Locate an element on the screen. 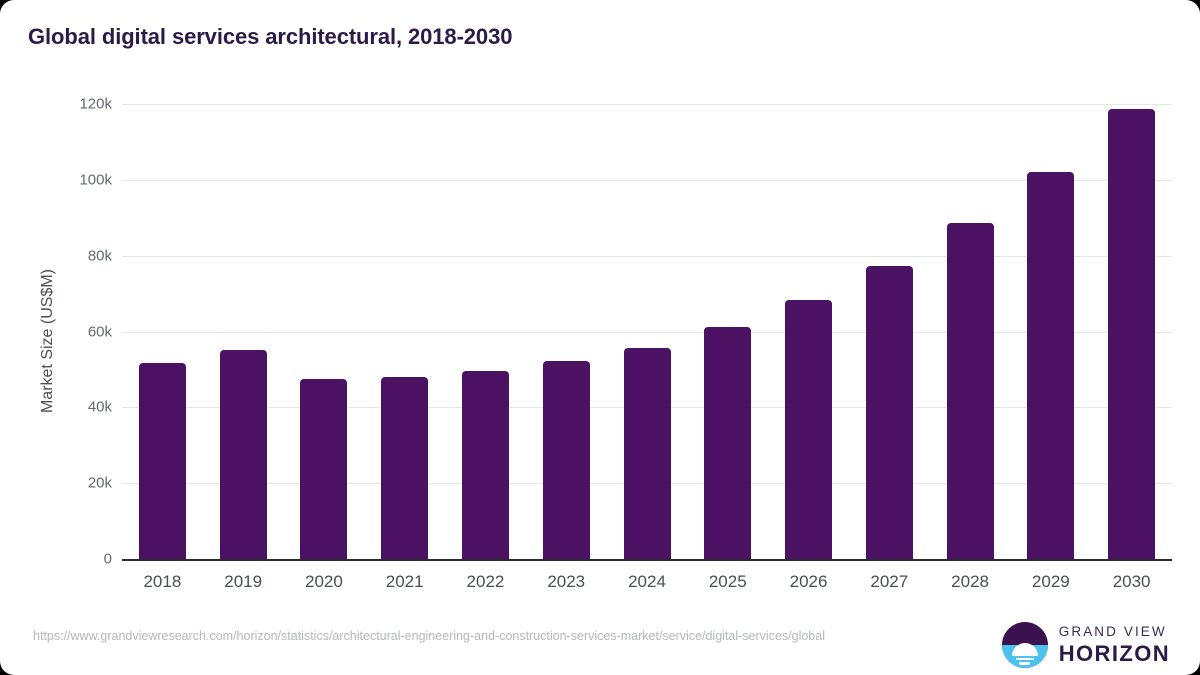 The width and height of the screenshot is (1200, 675). gridline-60k is located at coordinates (647, 332).